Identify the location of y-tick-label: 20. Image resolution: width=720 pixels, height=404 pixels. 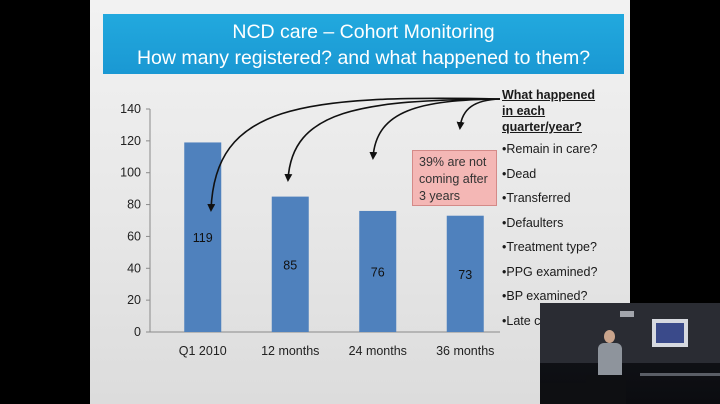
(134, 300).